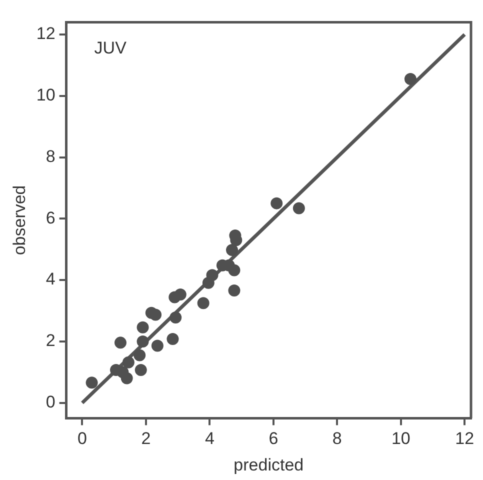  I want to click on y-axis-title: observed, so click(19, 220).